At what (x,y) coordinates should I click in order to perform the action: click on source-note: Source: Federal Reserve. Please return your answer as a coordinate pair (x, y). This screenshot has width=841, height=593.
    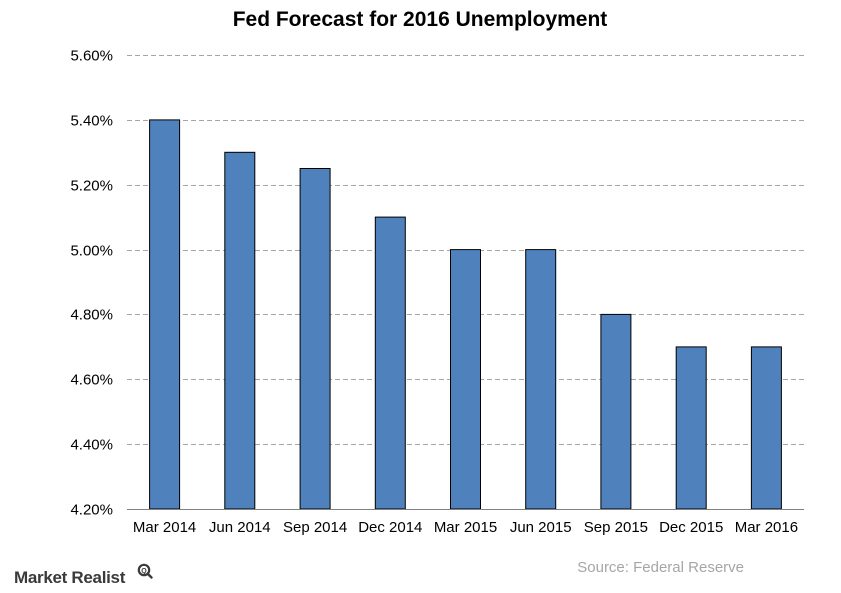
    Looking at the image, I should click on (660, 567).